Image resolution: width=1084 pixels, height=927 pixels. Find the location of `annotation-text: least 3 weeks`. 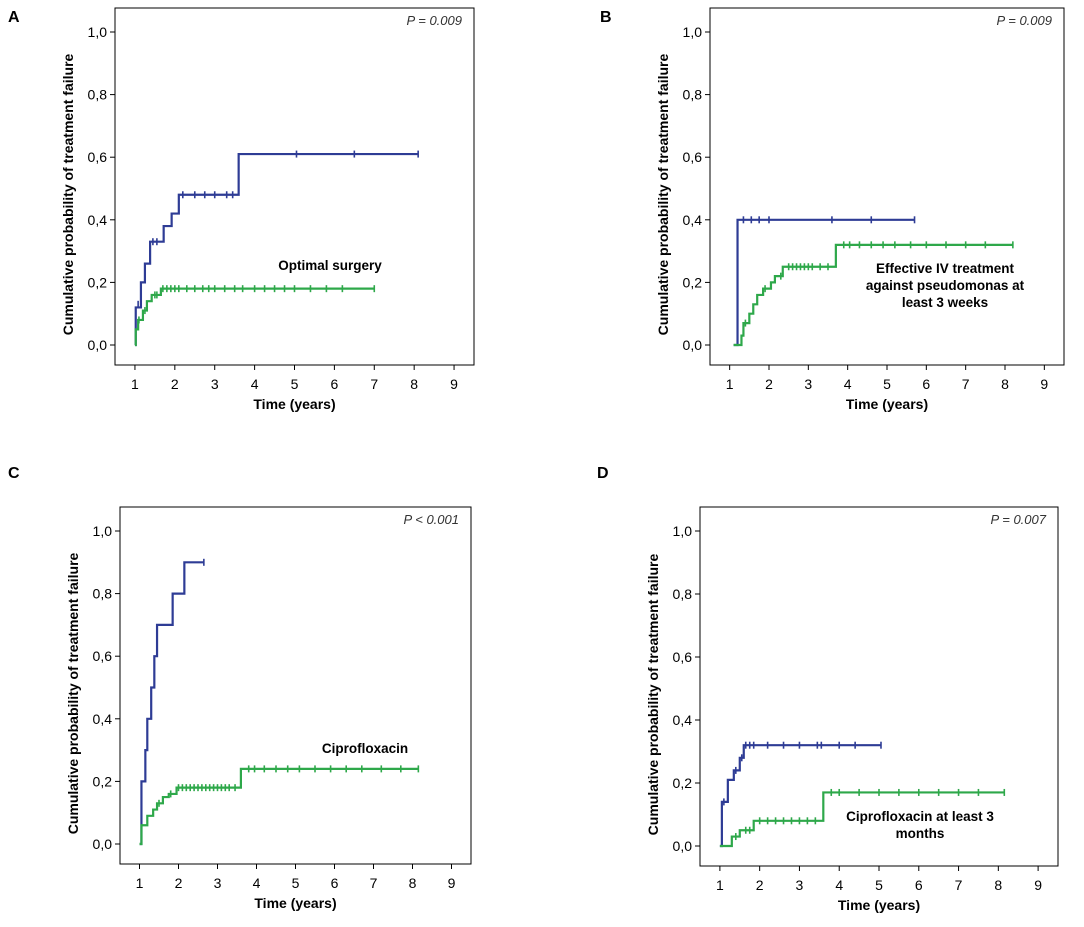

annotation-text: least 3 weeks is located at coordinates (945, 302).